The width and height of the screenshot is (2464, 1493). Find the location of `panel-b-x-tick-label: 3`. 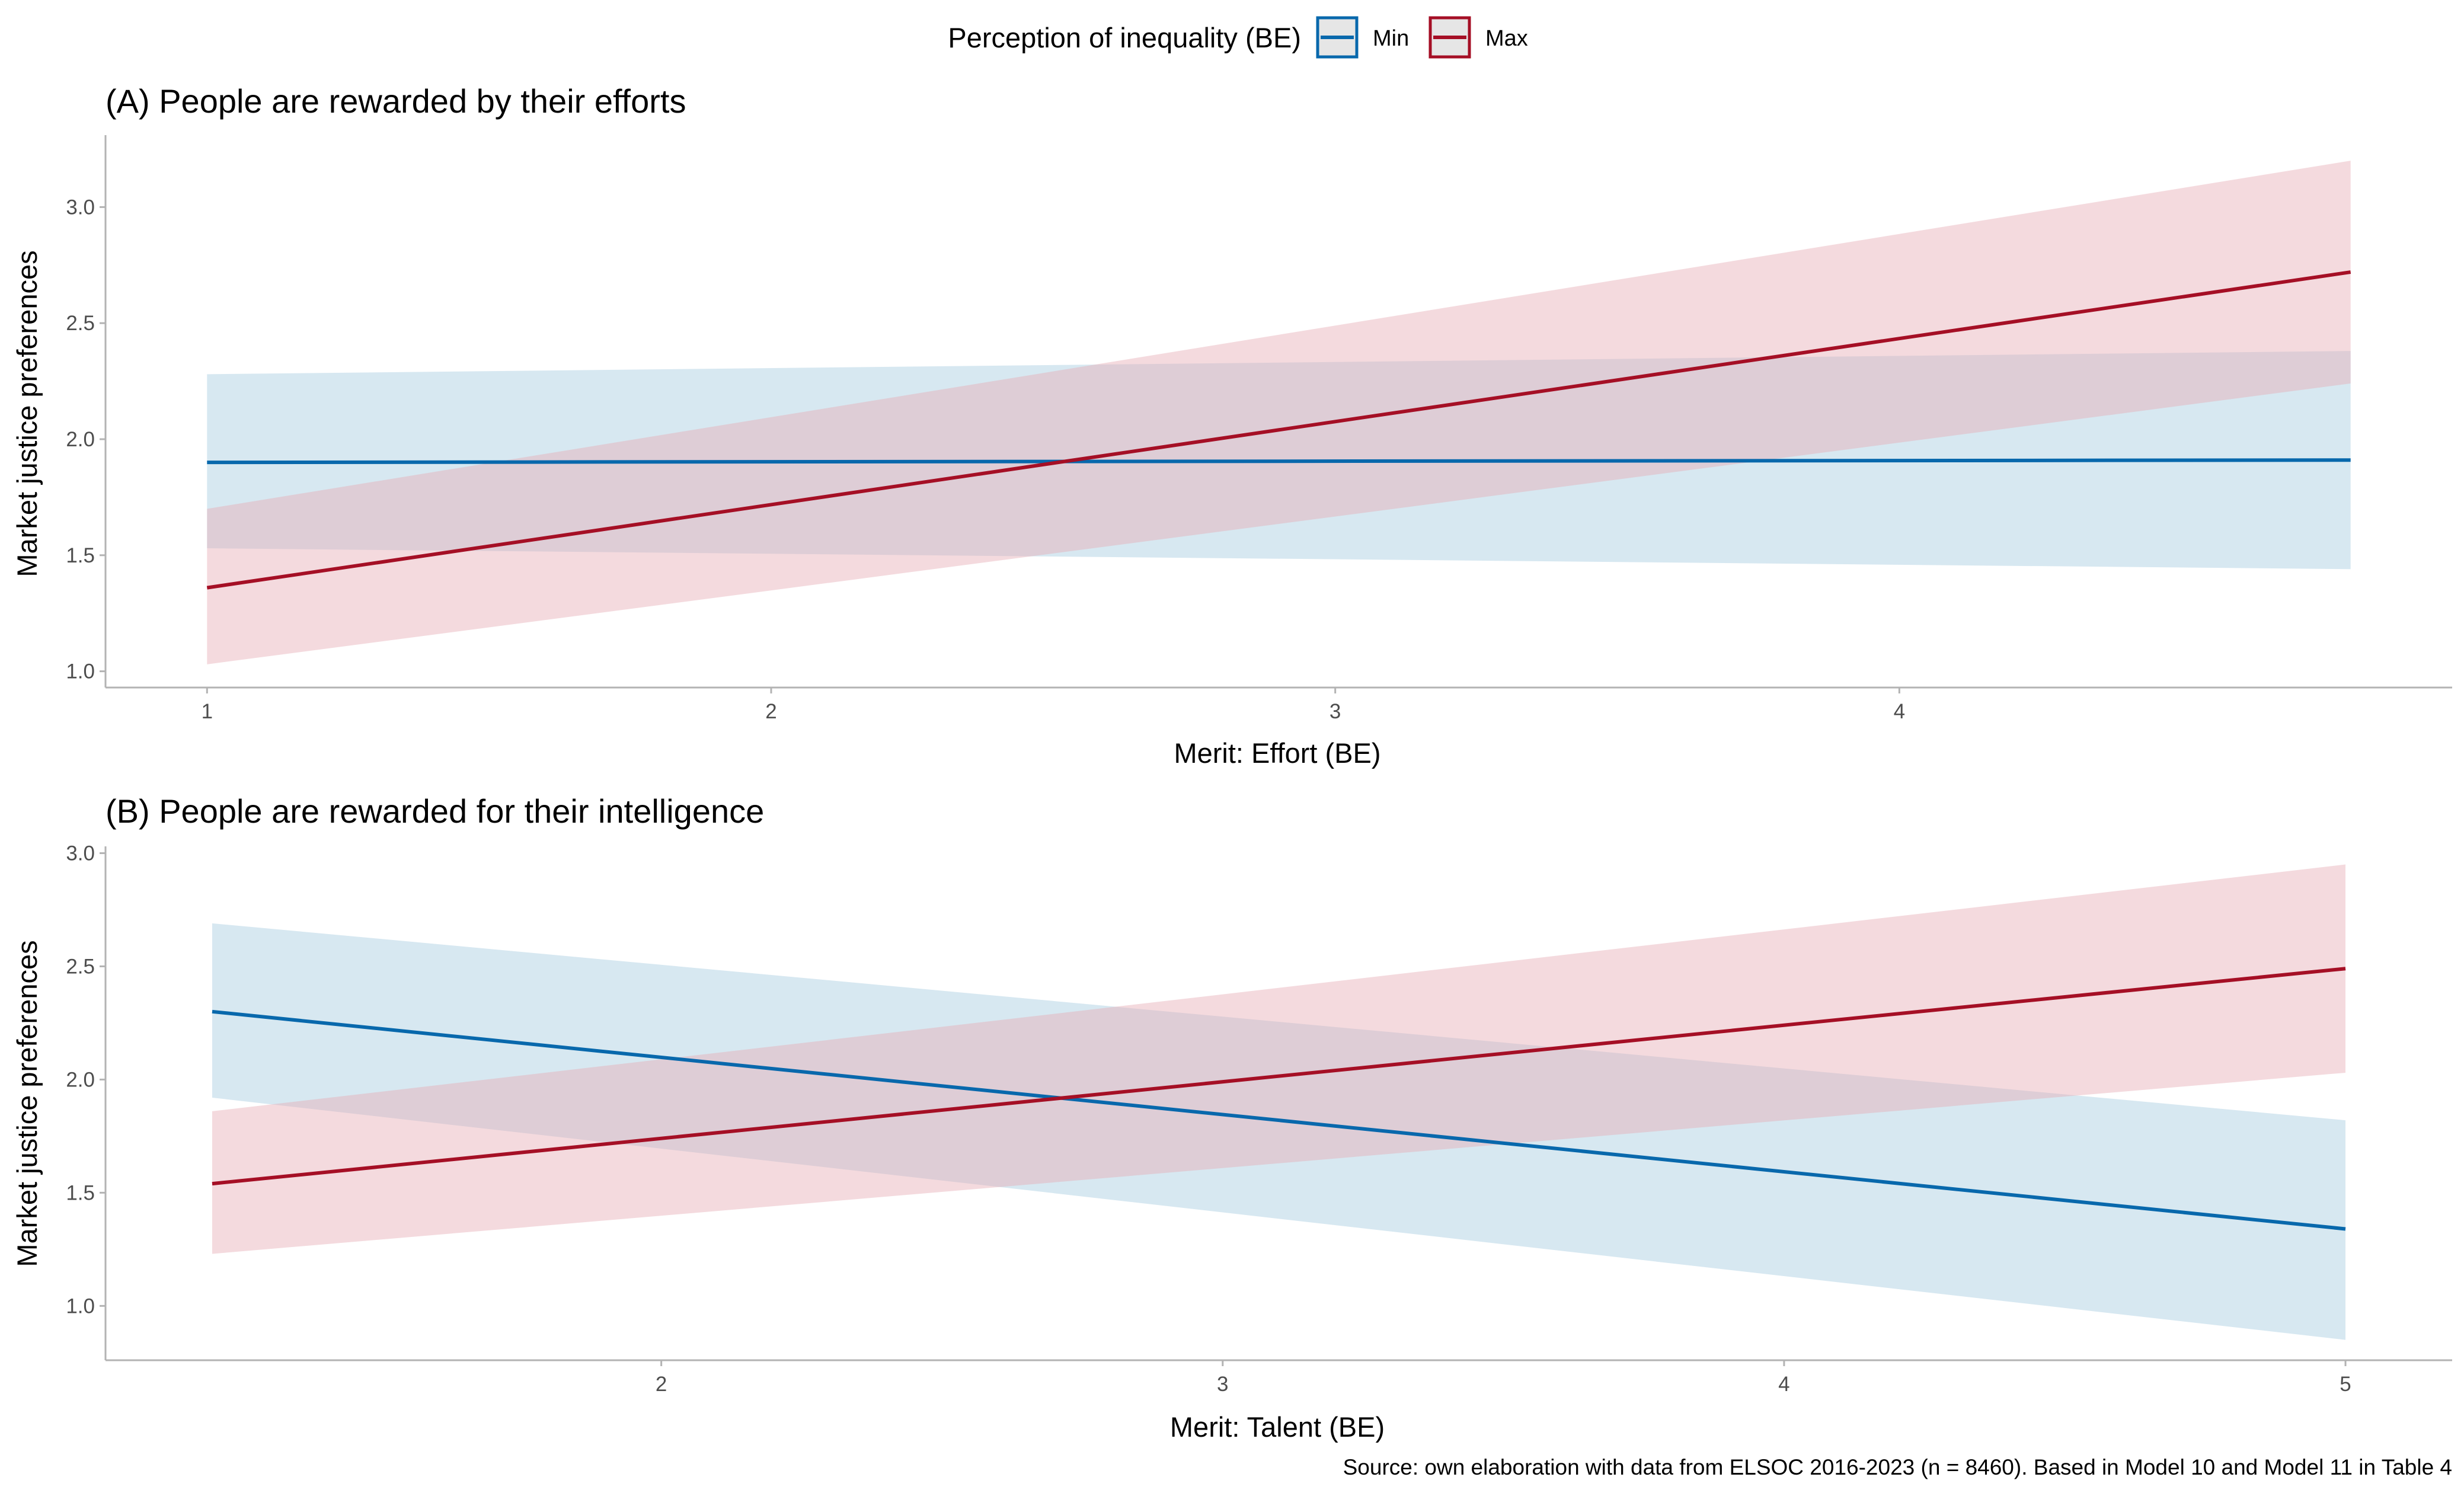

panel-b-x-tick-label: 3 is located at coordinates (1223, 1384).